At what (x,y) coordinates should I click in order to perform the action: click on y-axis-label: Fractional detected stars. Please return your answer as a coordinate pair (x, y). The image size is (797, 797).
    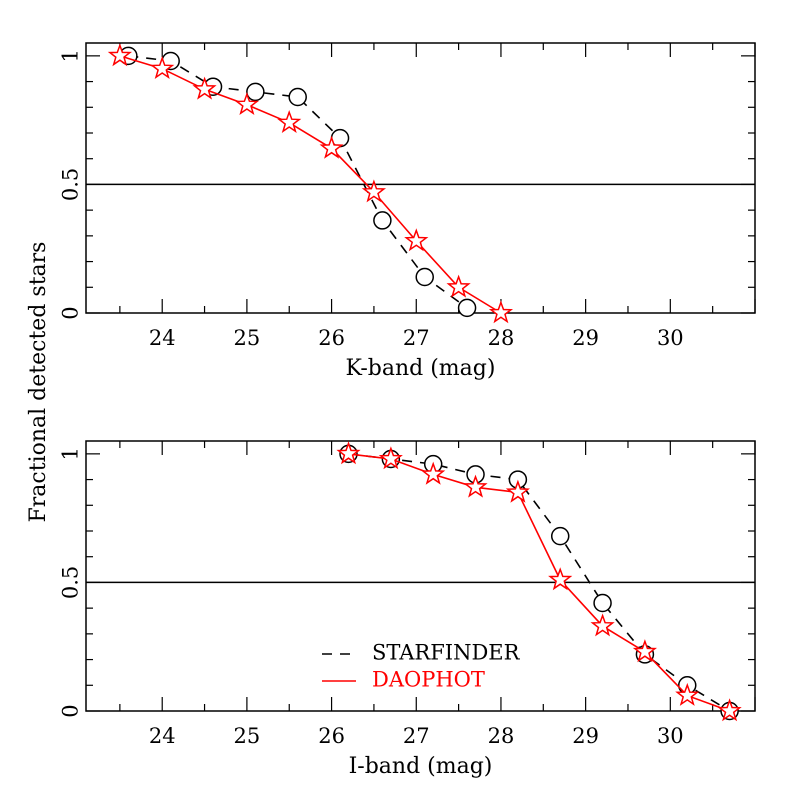
    Looking at the image, I should click on (38, 382).